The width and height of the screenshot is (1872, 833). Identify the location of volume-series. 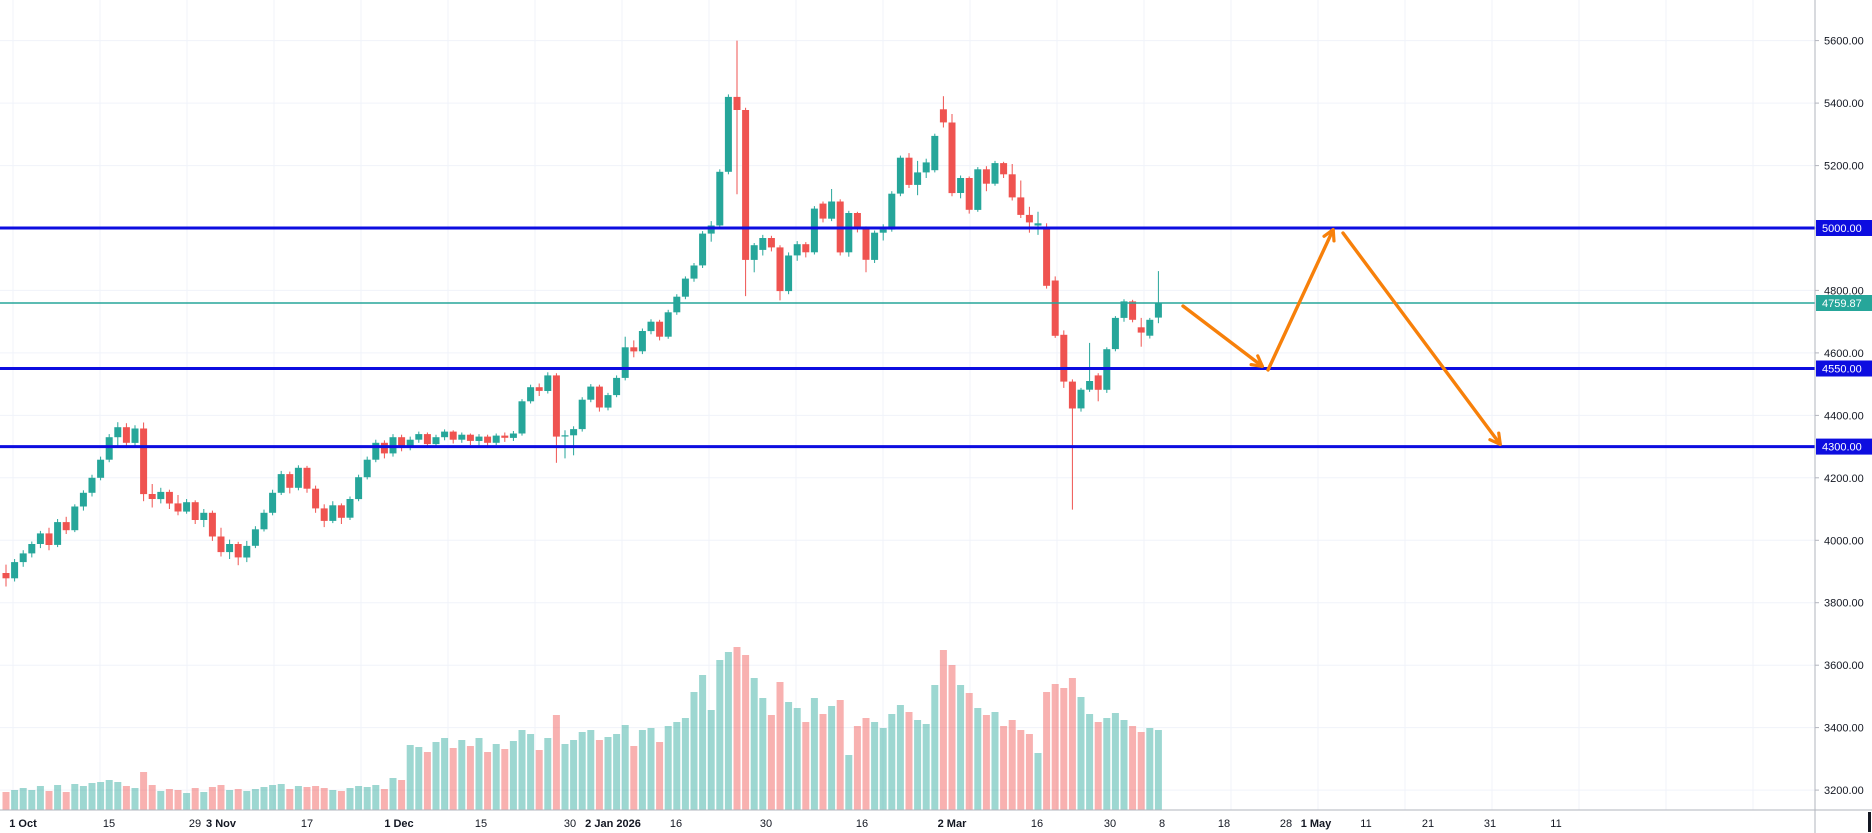
(582, 728).